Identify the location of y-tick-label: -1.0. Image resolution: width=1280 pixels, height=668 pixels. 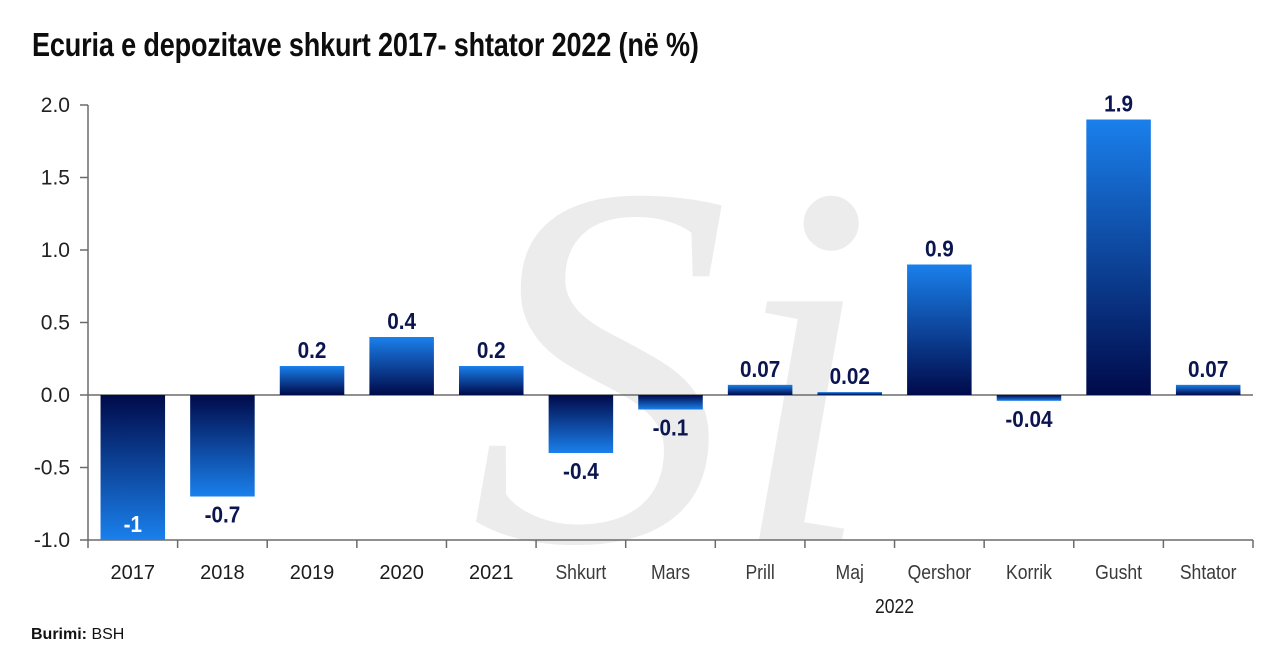
(52, 540).